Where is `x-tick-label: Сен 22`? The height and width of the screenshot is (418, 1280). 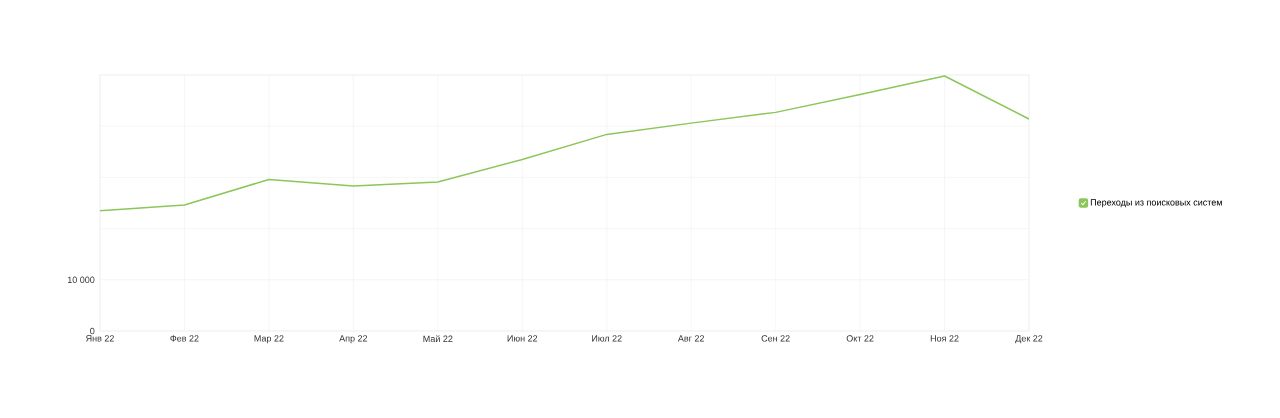 x-tick-label: Сен 22 is located at coordinates (775, 338).